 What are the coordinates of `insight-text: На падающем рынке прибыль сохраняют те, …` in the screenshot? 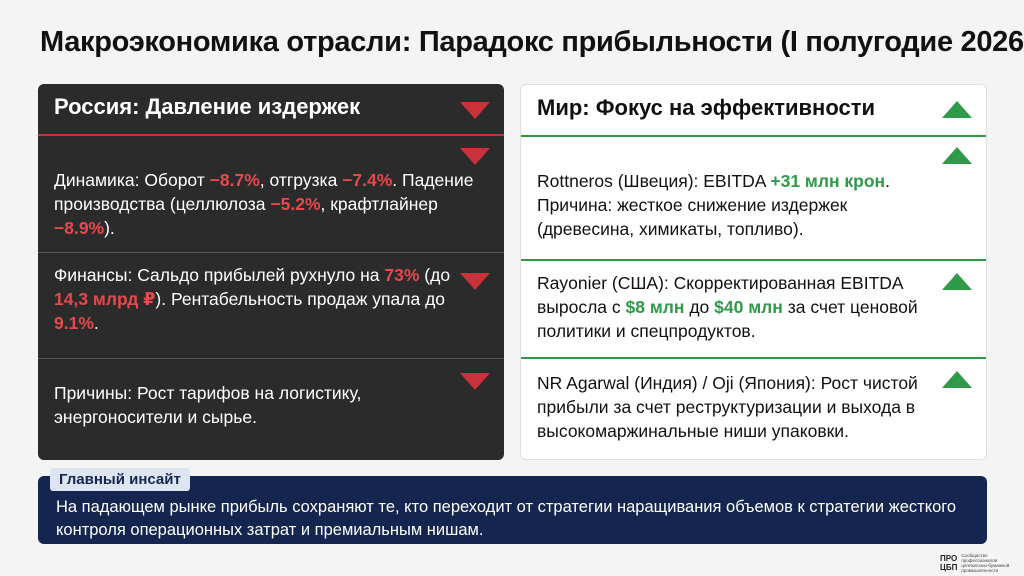 It's located at (506, 518).